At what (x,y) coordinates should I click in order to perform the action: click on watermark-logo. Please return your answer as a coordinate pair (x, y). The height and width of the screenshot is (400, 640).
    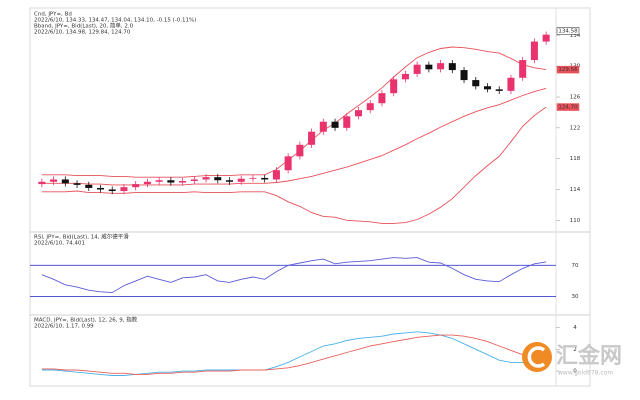
    Looking at the image, I should click on (537, 357).